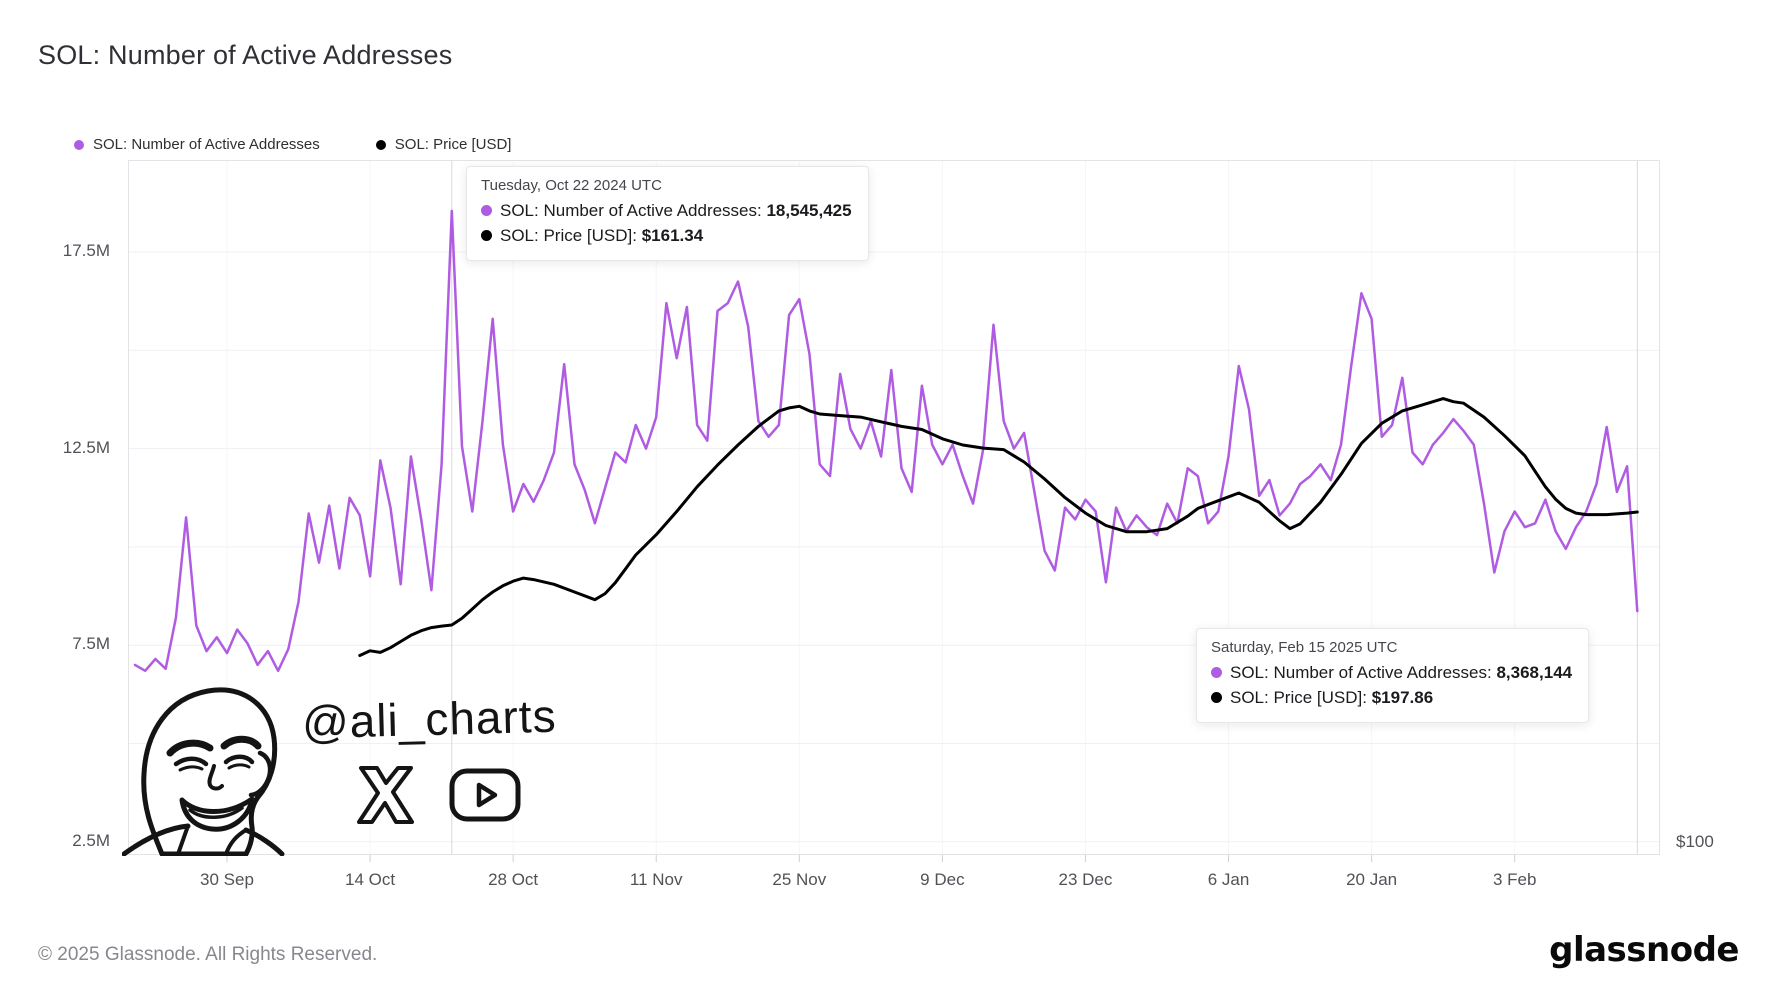 This screenshot has width=1777, height=1000. What do you see at coordinates (1695, 841) in the screenshot?
I see `right-axis-price-label: $100` at bounding box center [1695, 841].